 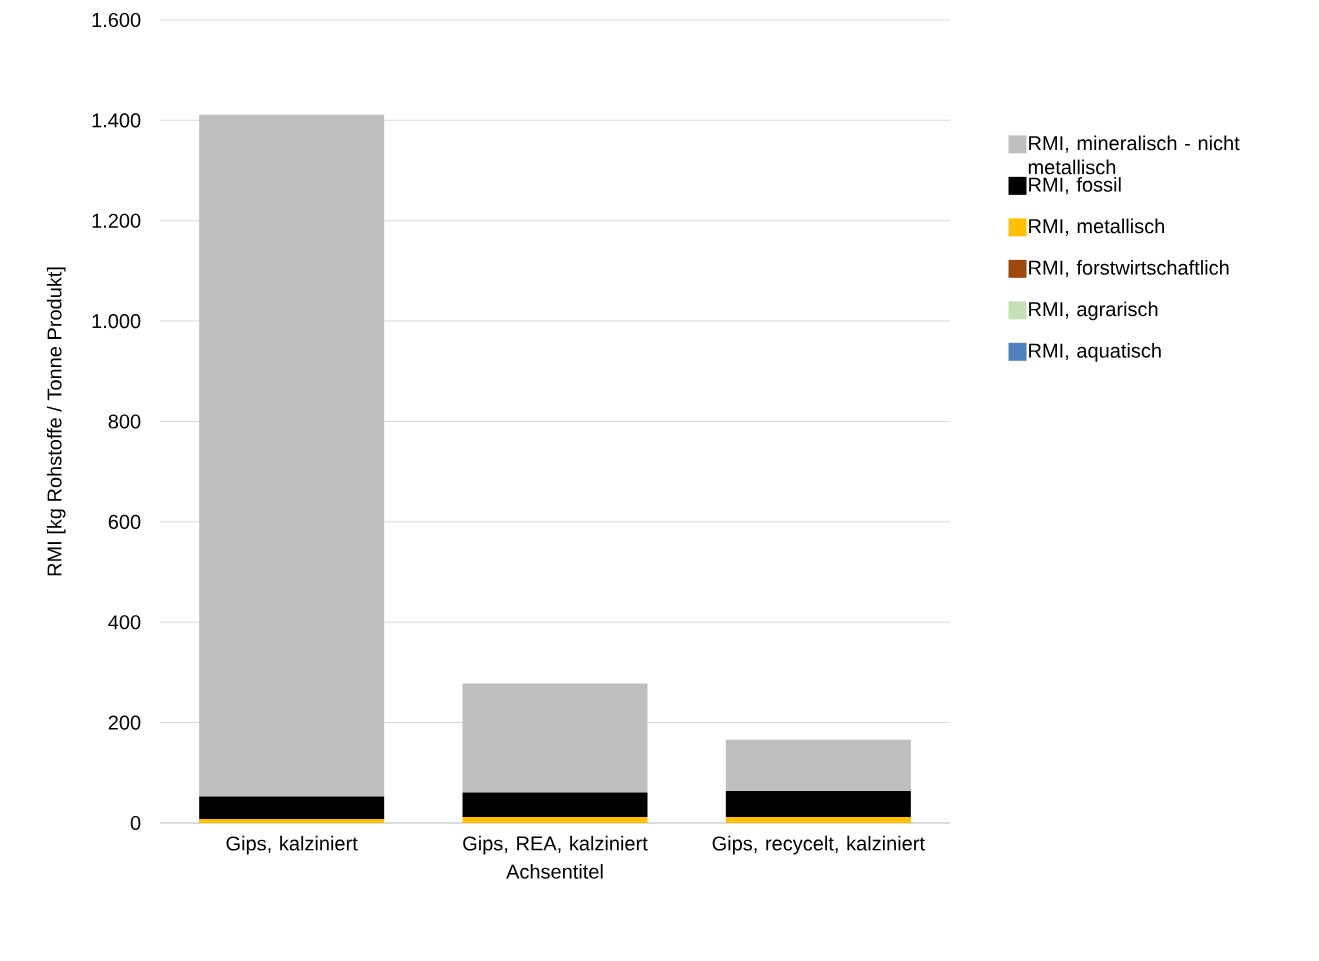 What do you see at coordinates (818, 845) in the screenshot?
I see `x-tick-label: Gips, recycelt, kalziniert` at bounding box center [818, 845].